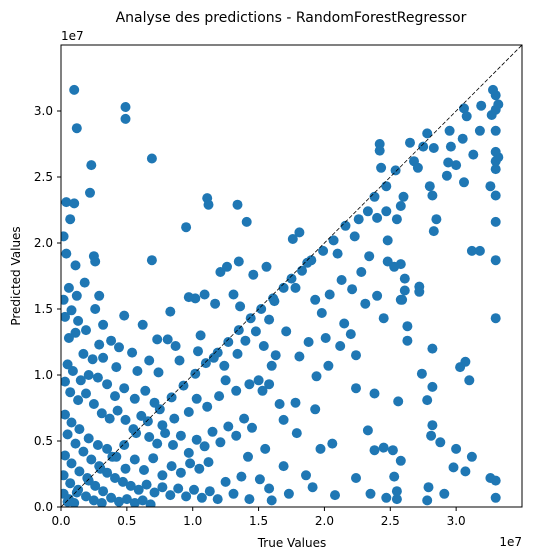  I want to click on x-tick-label: 1.5, so click(258, 521).